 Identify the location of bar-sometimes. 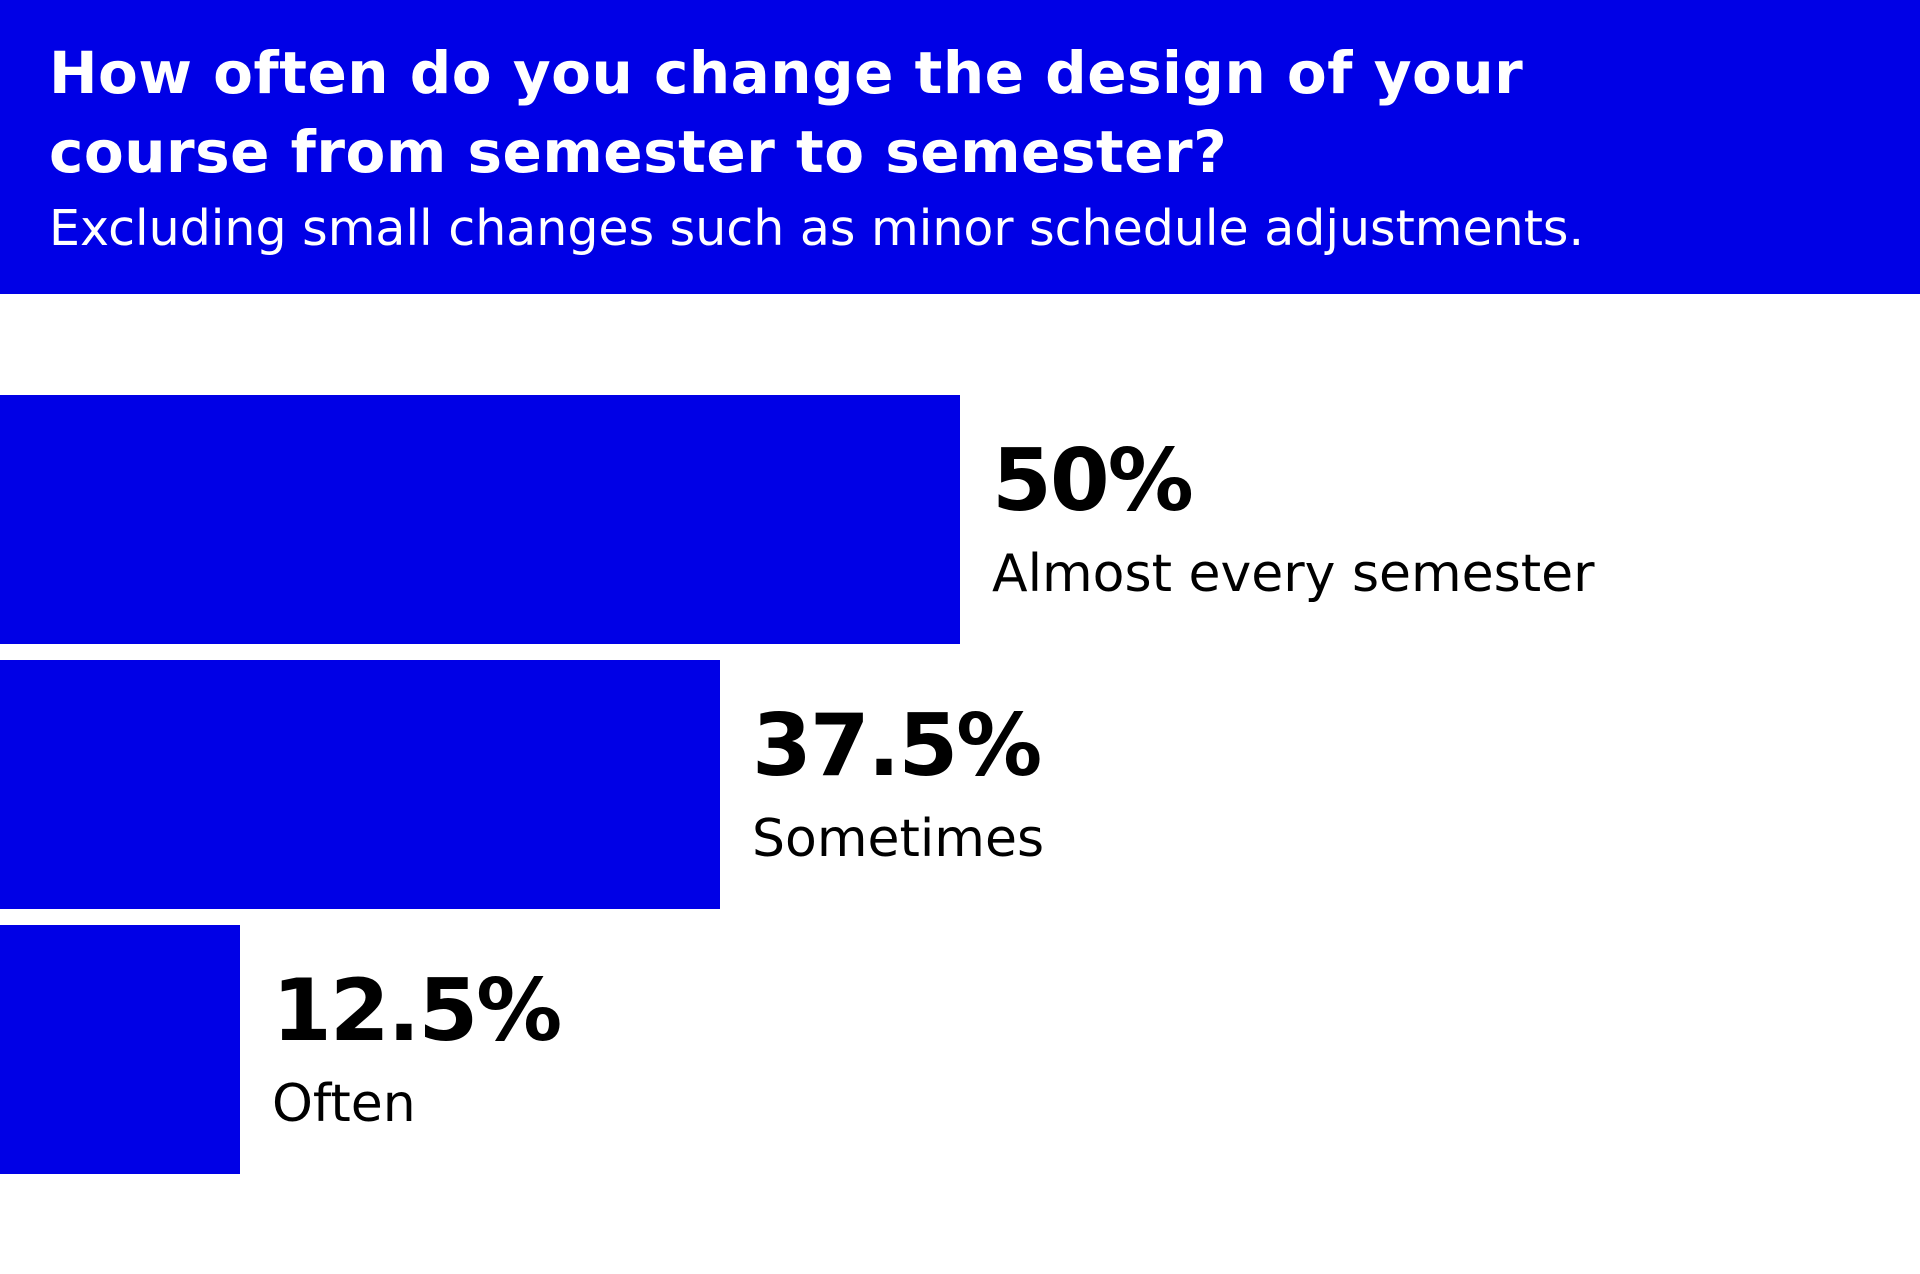
(360, 784).